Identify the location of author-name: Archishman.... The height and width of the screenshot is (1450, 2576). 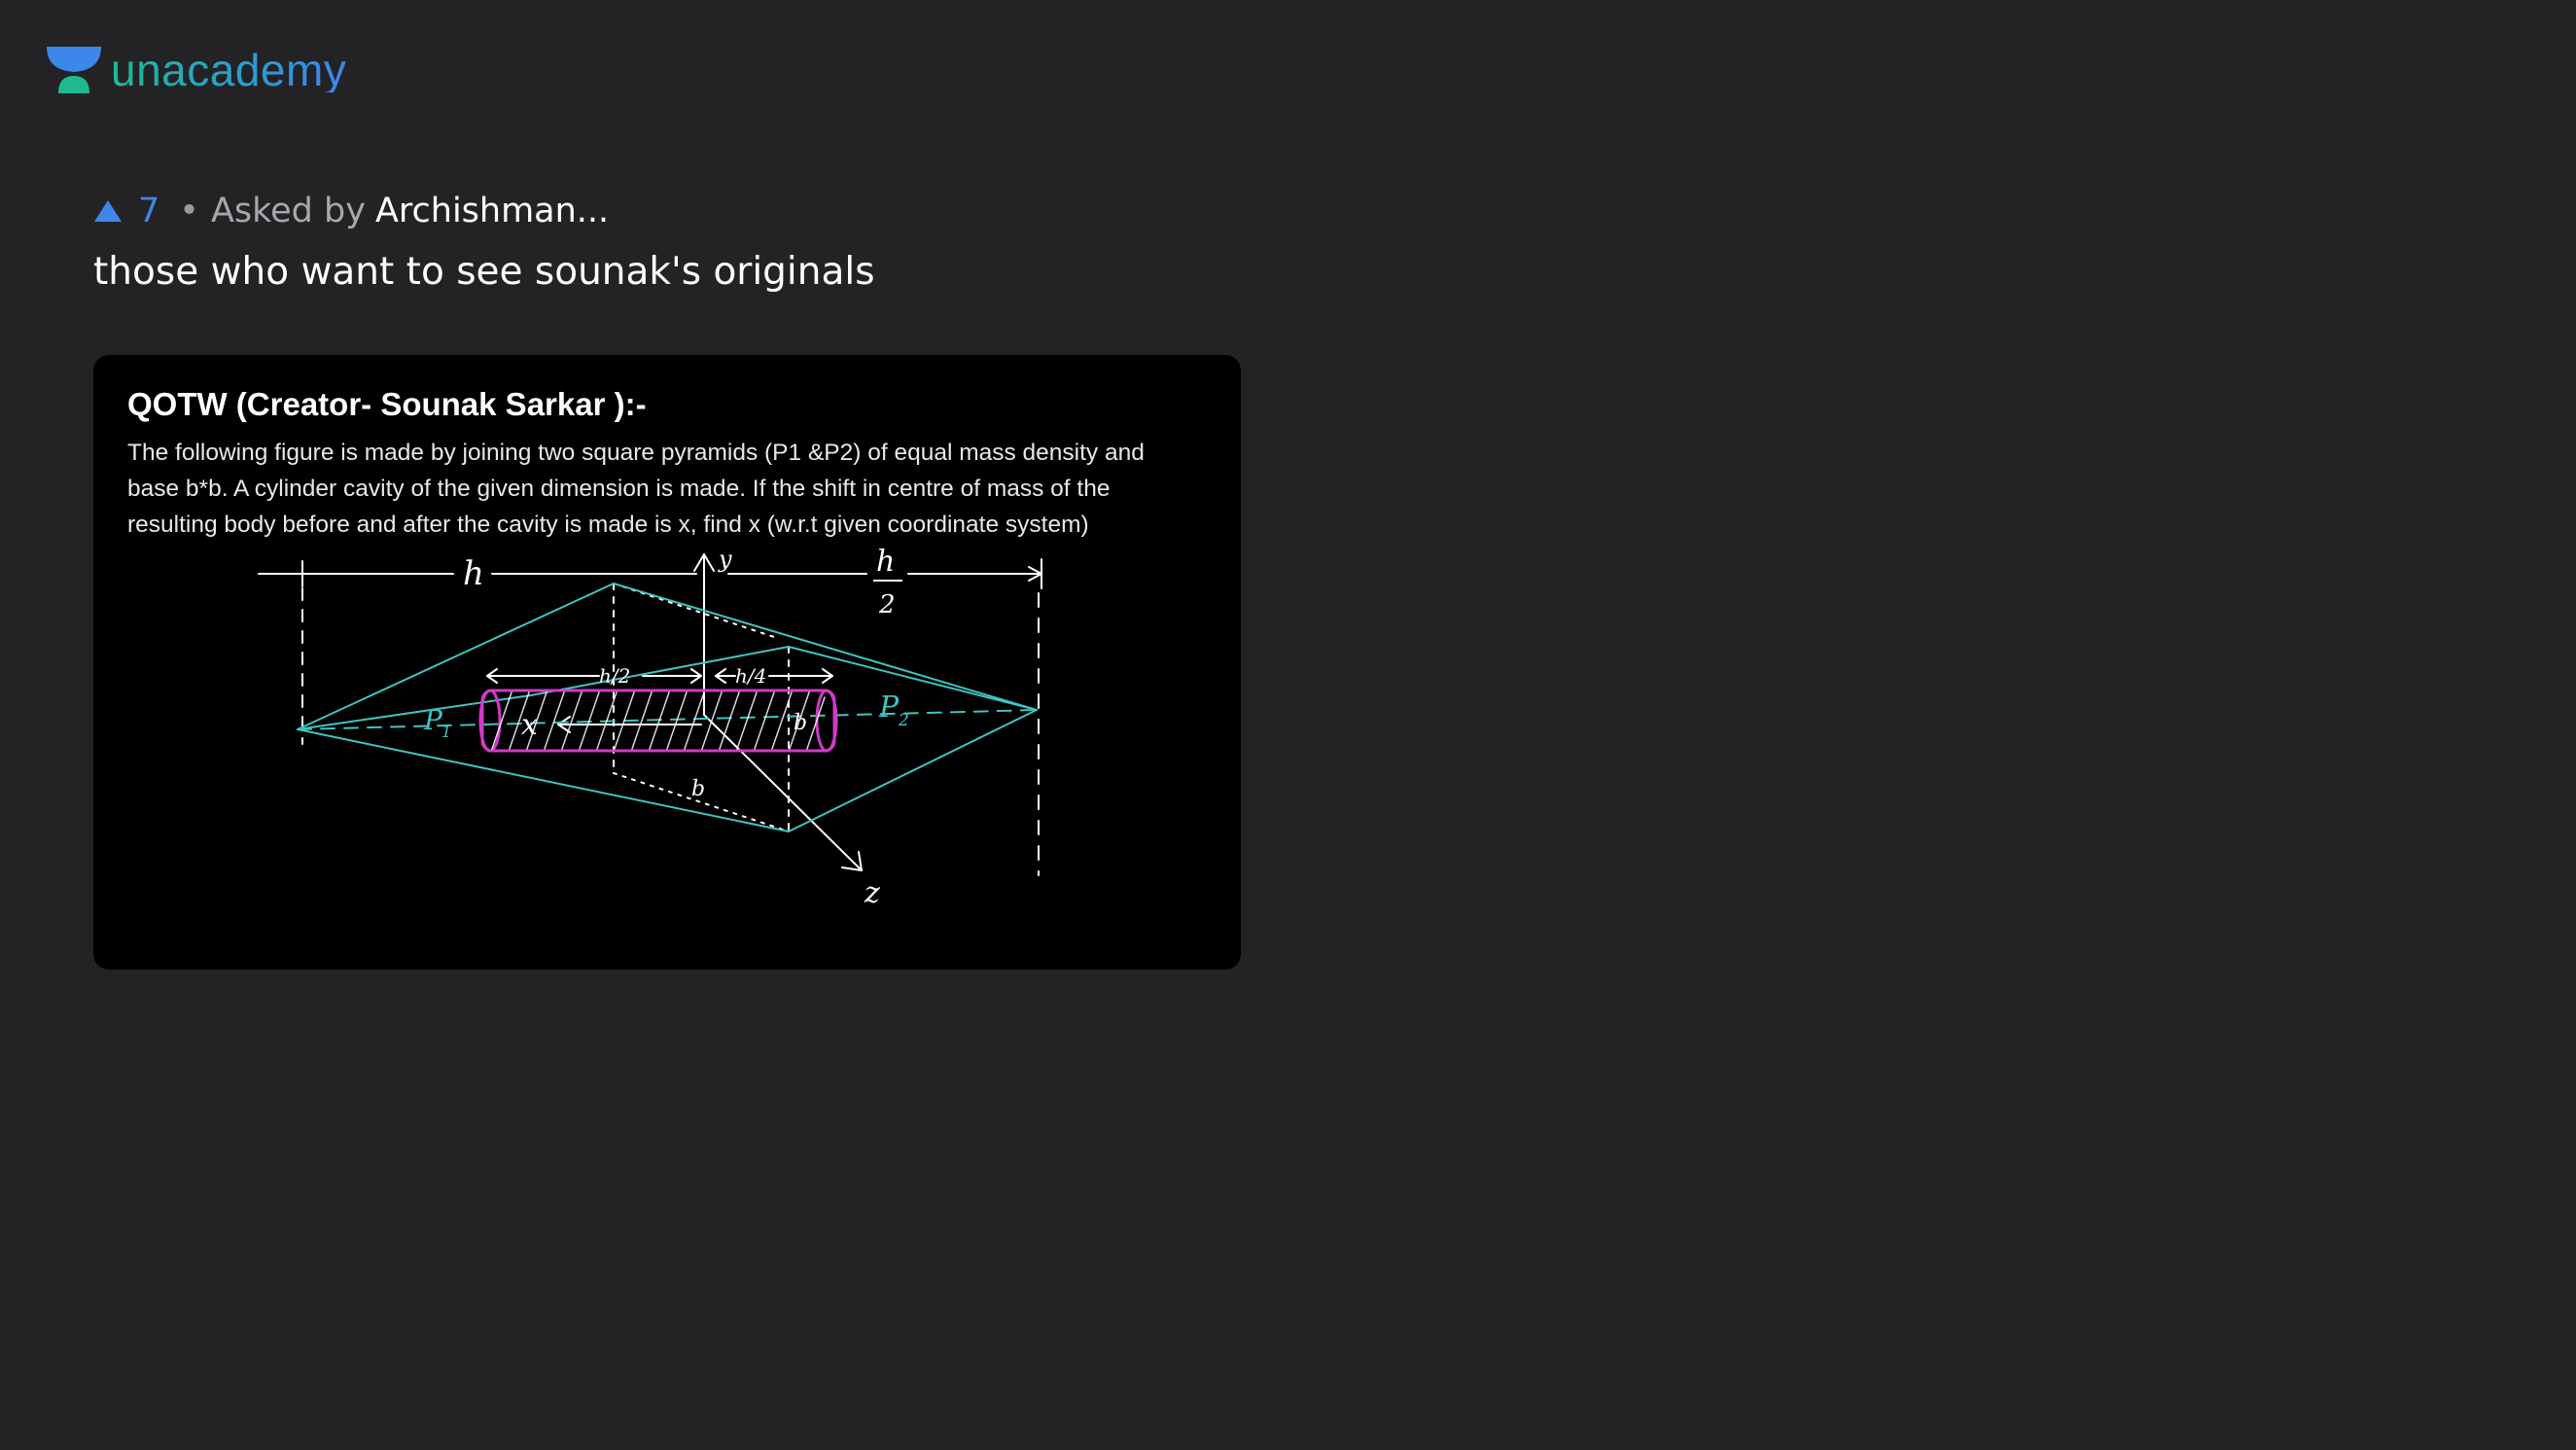
(492, 211).